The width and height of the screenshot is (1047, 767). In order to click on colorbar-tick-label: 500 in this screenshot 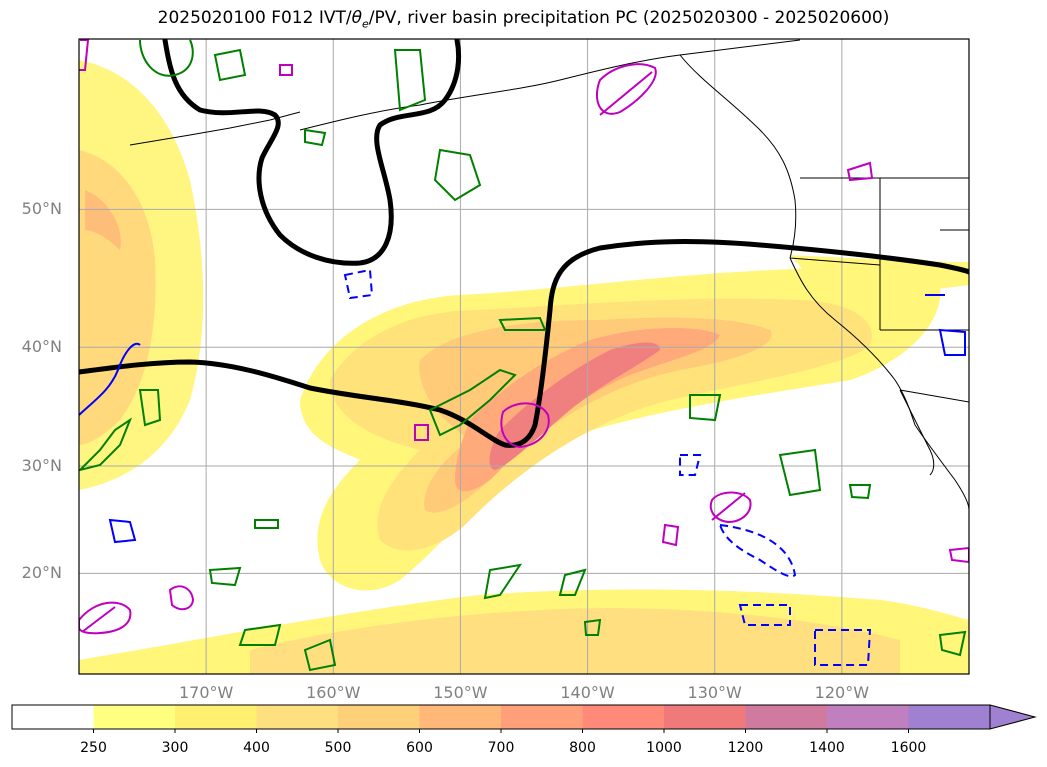, I will do `click(338, 748)`.